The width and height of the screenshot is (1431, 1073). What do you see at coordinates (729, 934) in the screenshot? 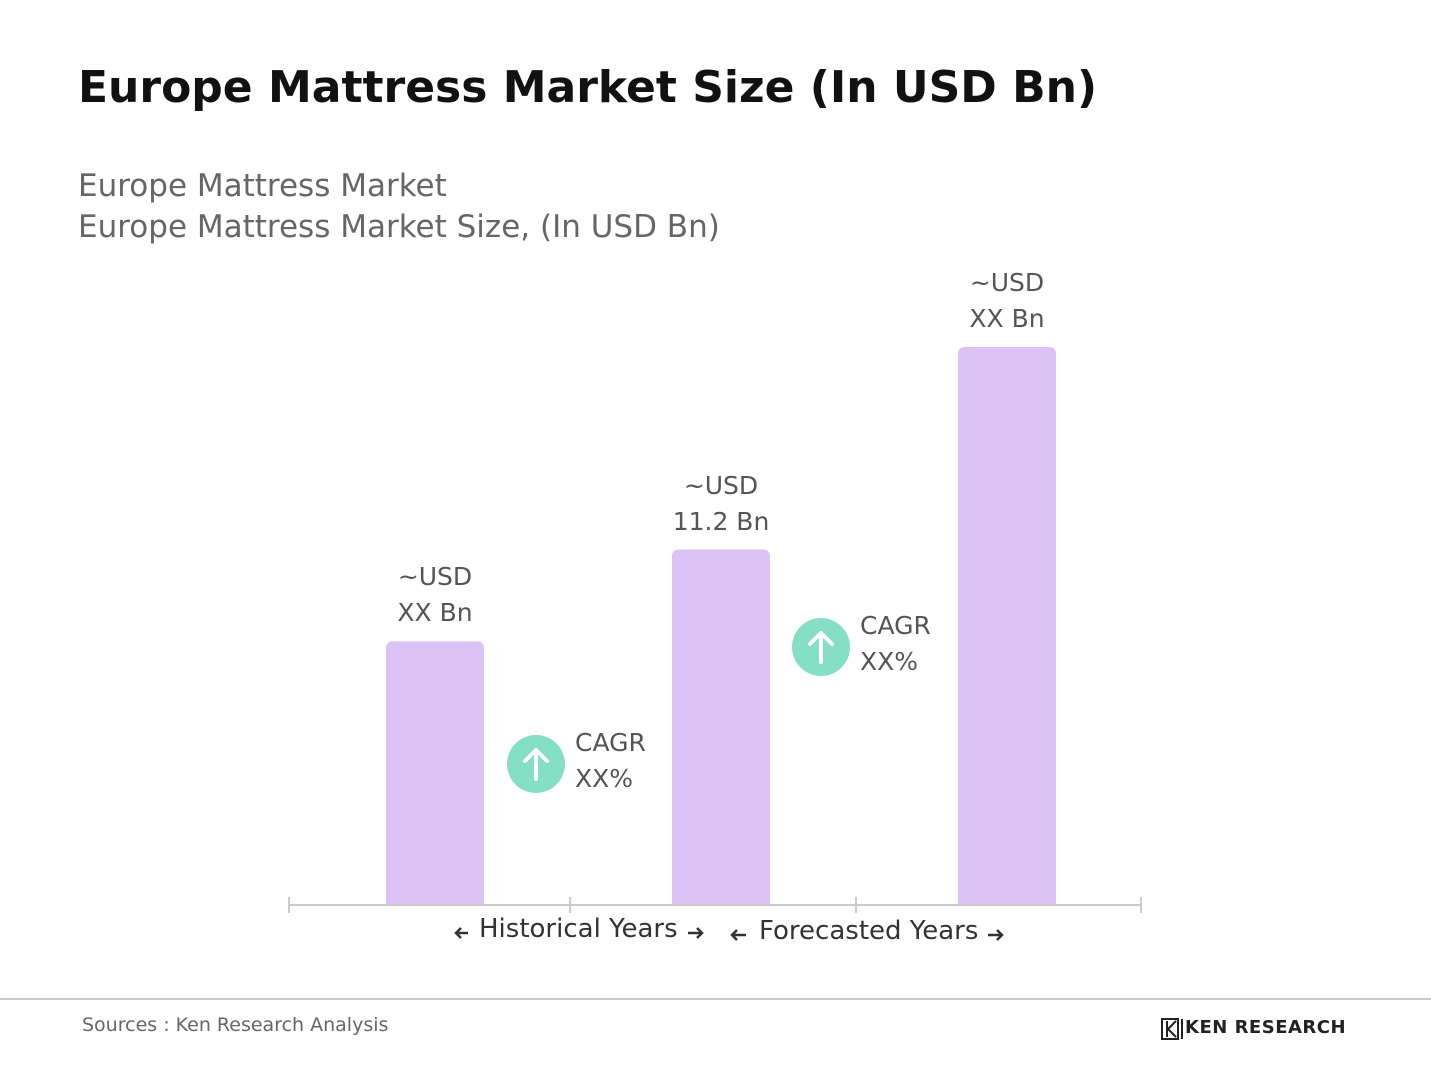
I see `arrows` at bounding box center [729, 934].